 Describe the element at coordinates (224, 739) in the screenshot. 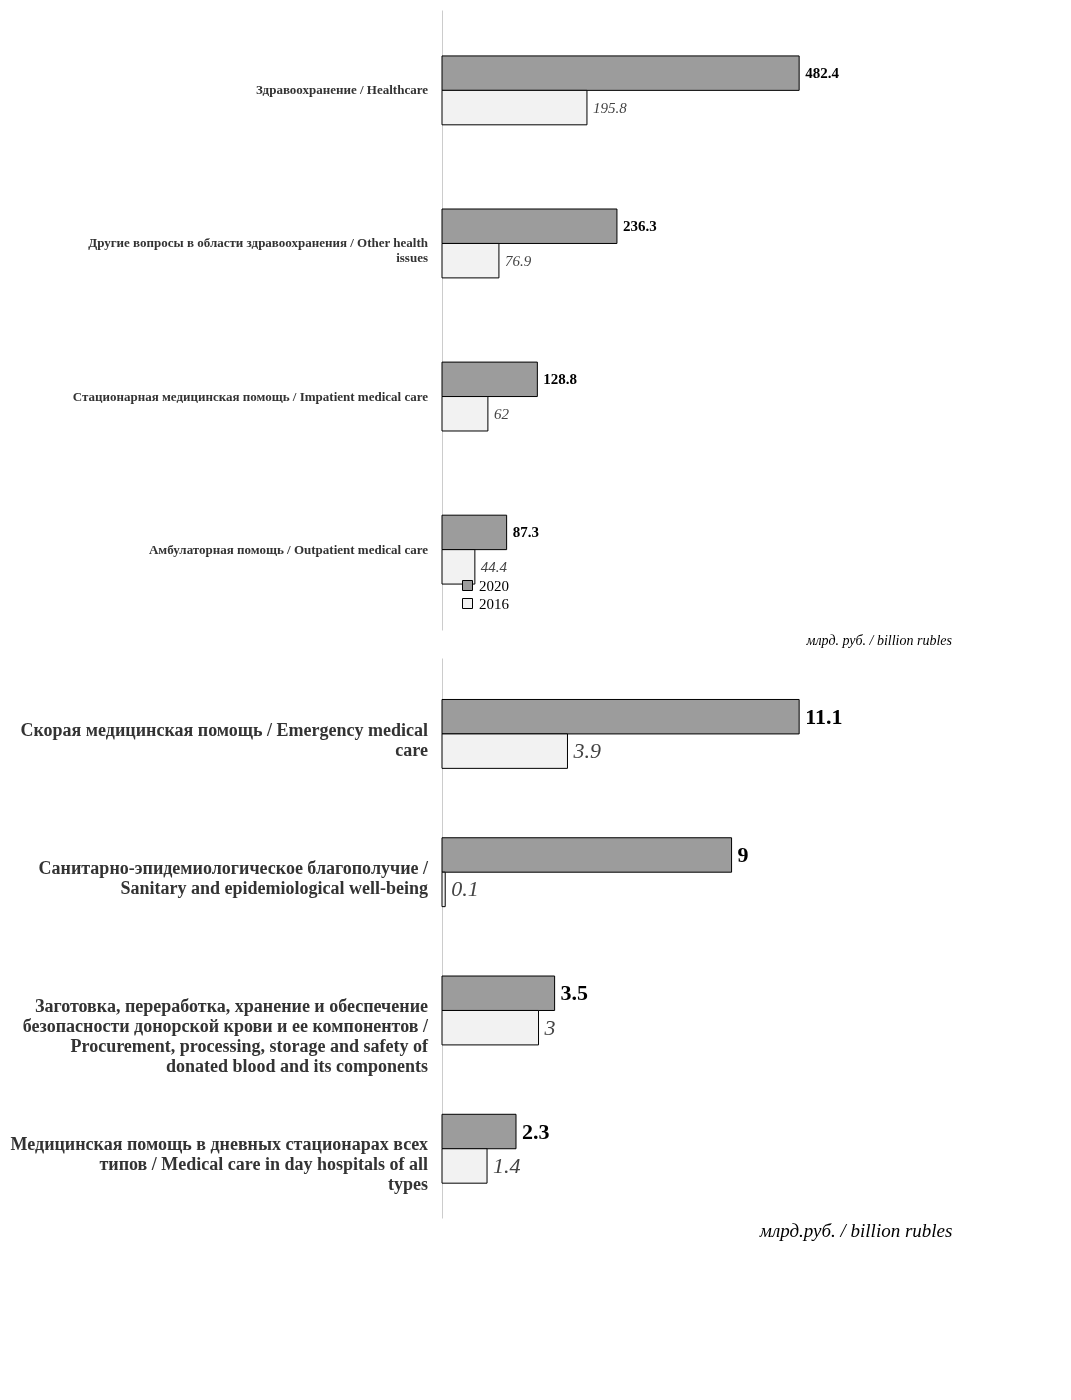

I see `y-tick-label: Скорая медицинская помощь / Emergency medical care` at that location.